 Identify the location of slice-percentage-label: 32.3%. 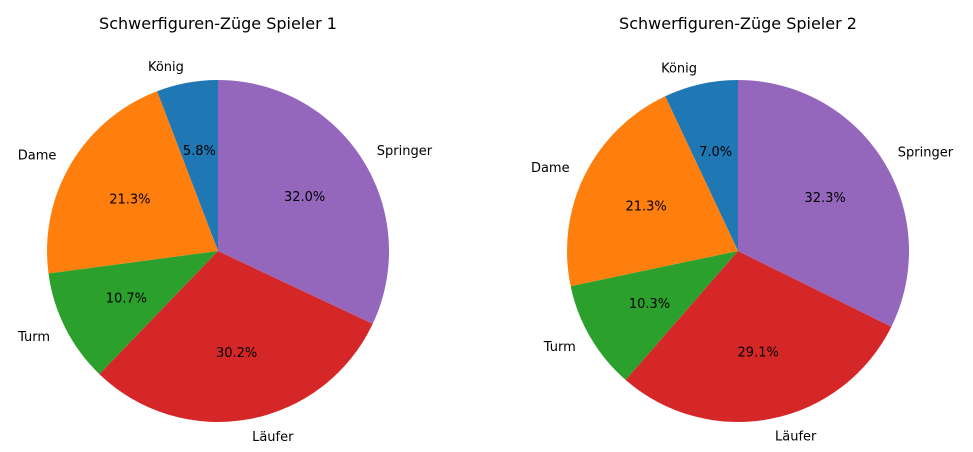
(824, 198).